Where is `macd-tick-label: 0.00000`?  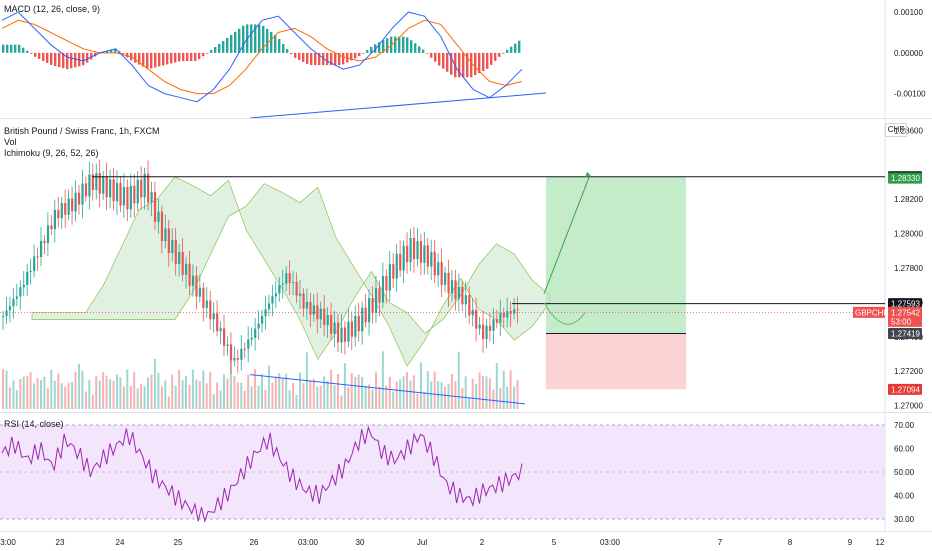 macd-tick-label: 0.00000 is located at coordinates (908, 53).